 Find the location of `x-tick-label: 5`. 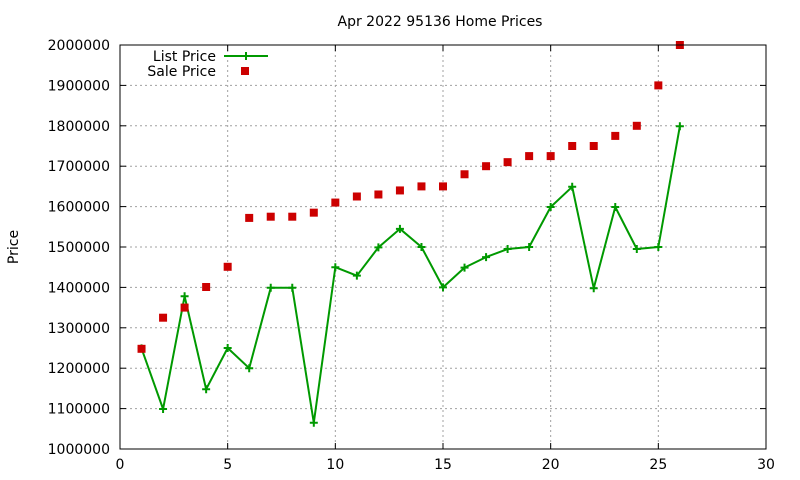

x-tick-label: 5 is located at coordinates (227, 465).